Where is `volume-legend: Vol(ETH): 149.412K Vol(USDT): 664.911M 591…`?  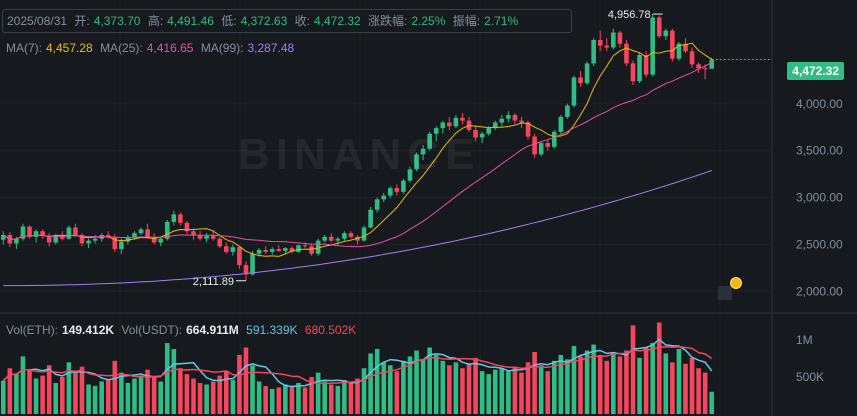
volume-legend: Vol(ETH): 149.412K Vol(USDT): 664.911M 591… is located at coordinates (179, 330).